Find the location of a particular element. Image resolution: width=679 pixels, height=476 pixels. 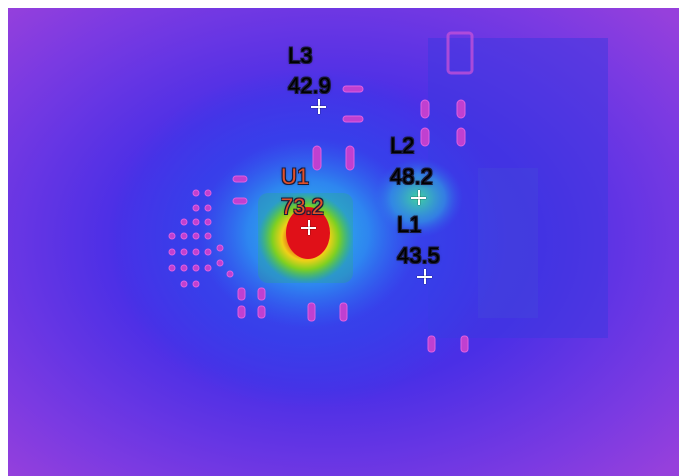

spot-u1-name: U1 is located at coordinates (295, 176).